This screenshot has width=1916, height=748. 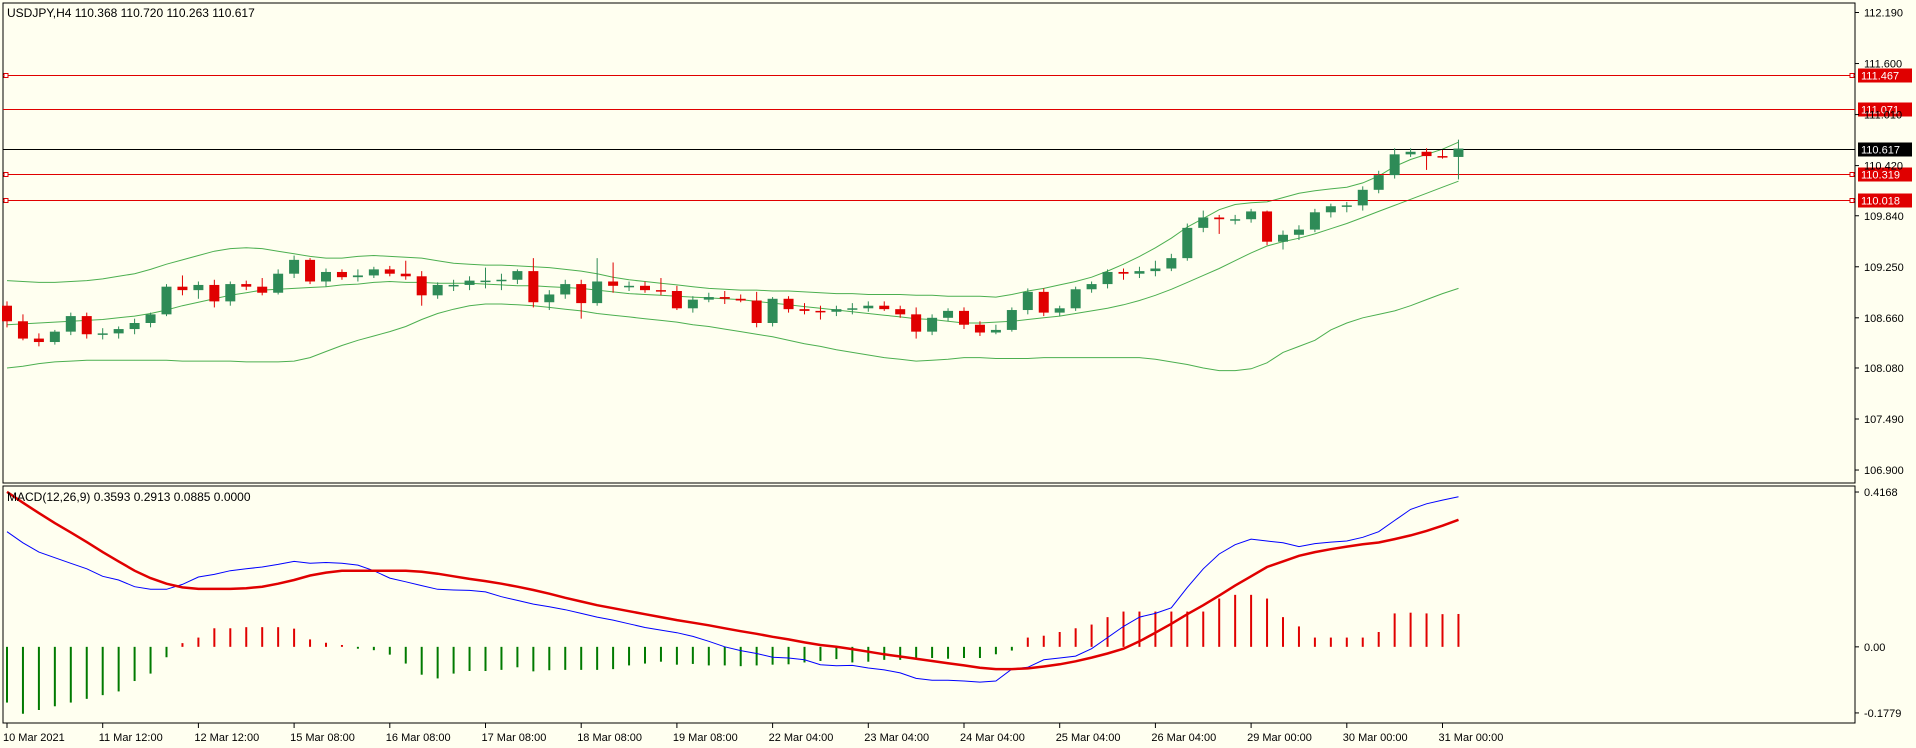 What do you see at coordinates (1874, 648) in the screenshot?
I see `macd-tick-label: 0.00` at bounding box center [1874, 648].